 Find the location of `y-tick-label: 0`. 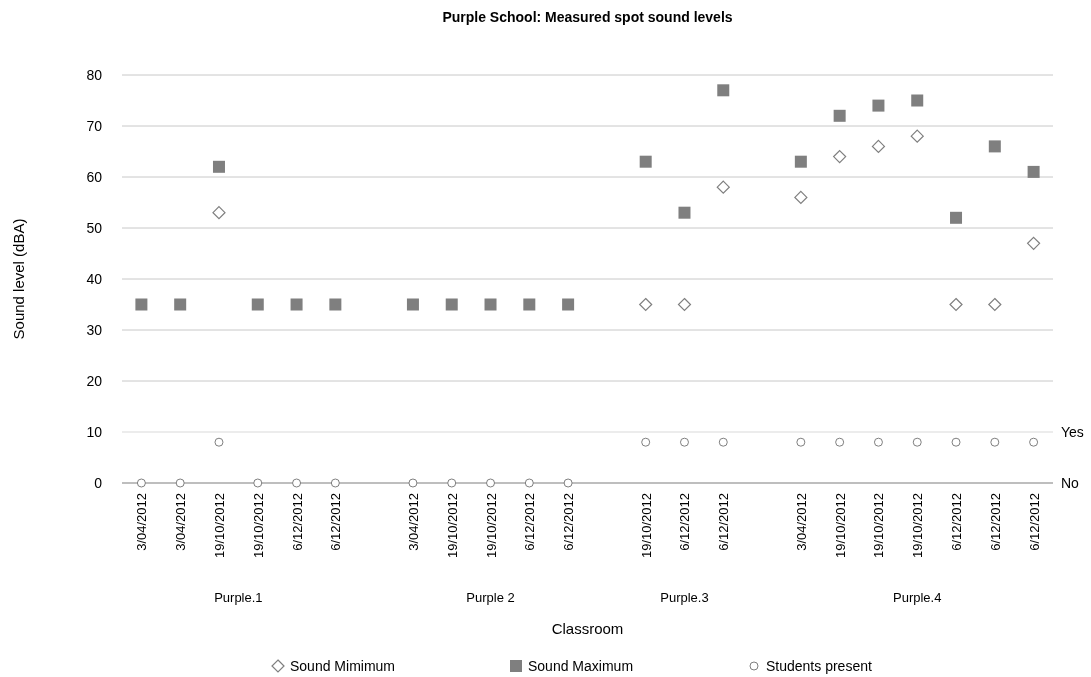

y-tick-label: 0 is located at coordinates (98, 482).